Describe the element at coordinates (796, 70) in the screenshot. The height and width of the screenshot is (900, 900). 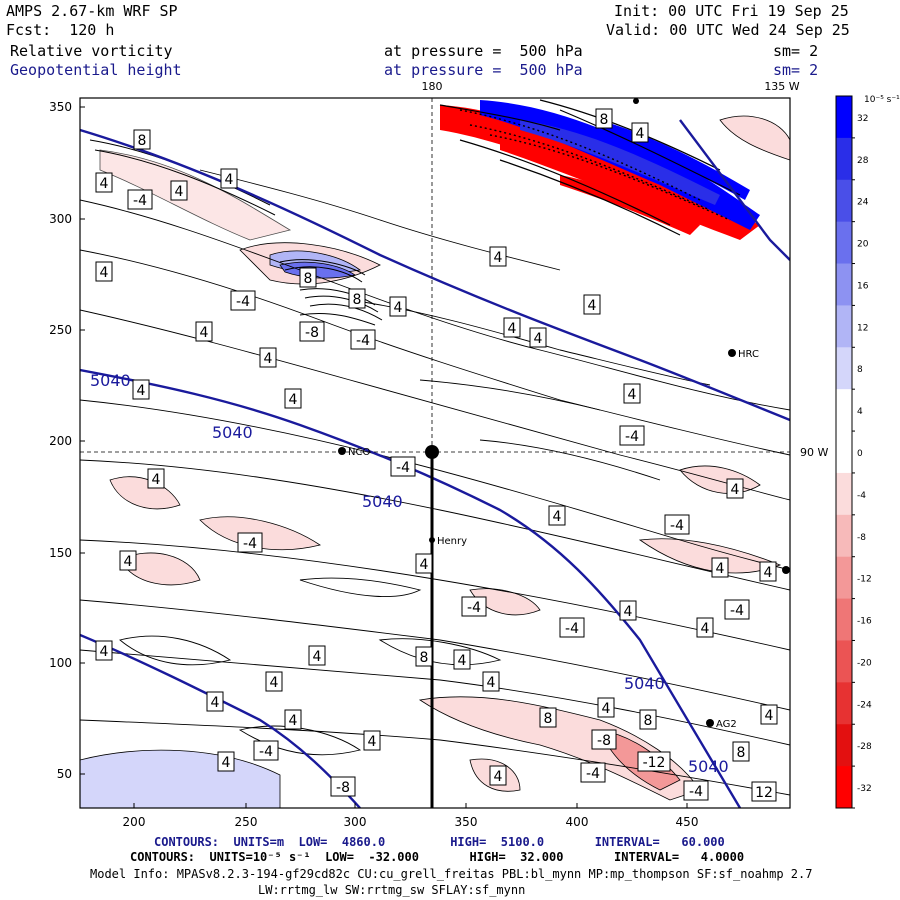
I see `field2-smoothing: sm= 2` at that location.